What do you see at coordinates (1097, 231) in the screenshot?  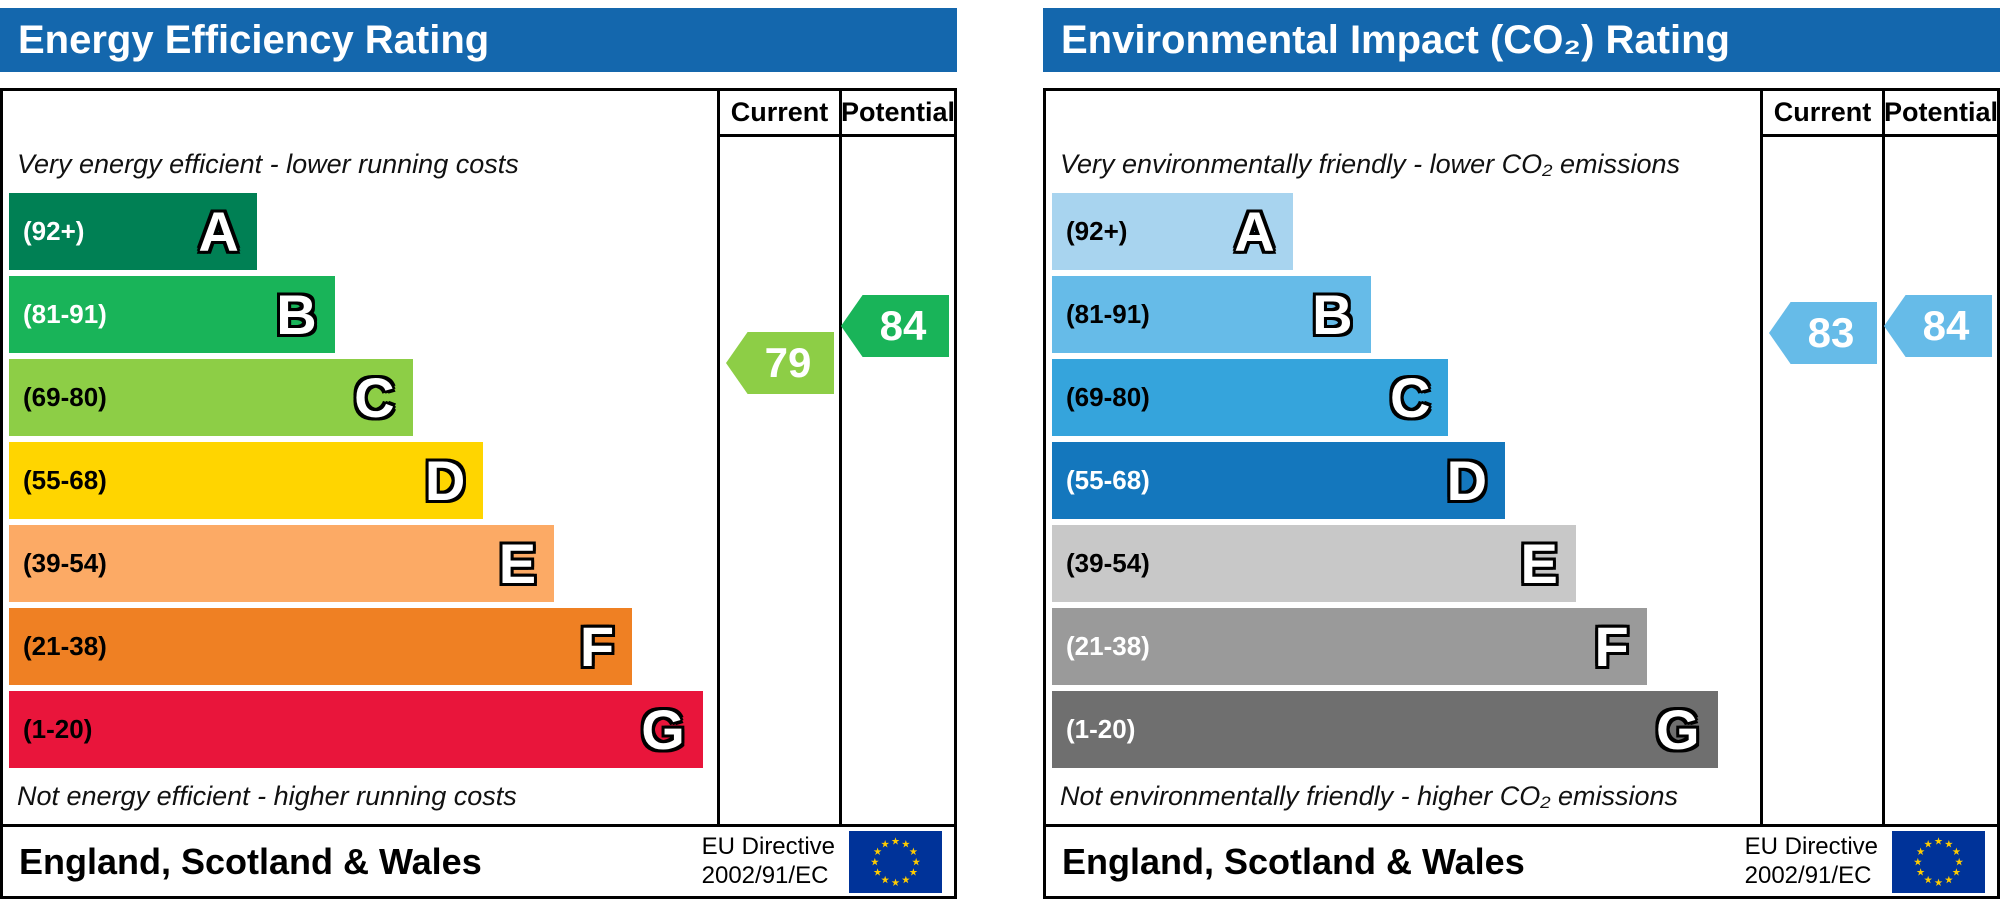 I see `band-range-label: (92+)` at bounding box center [1097, 231].